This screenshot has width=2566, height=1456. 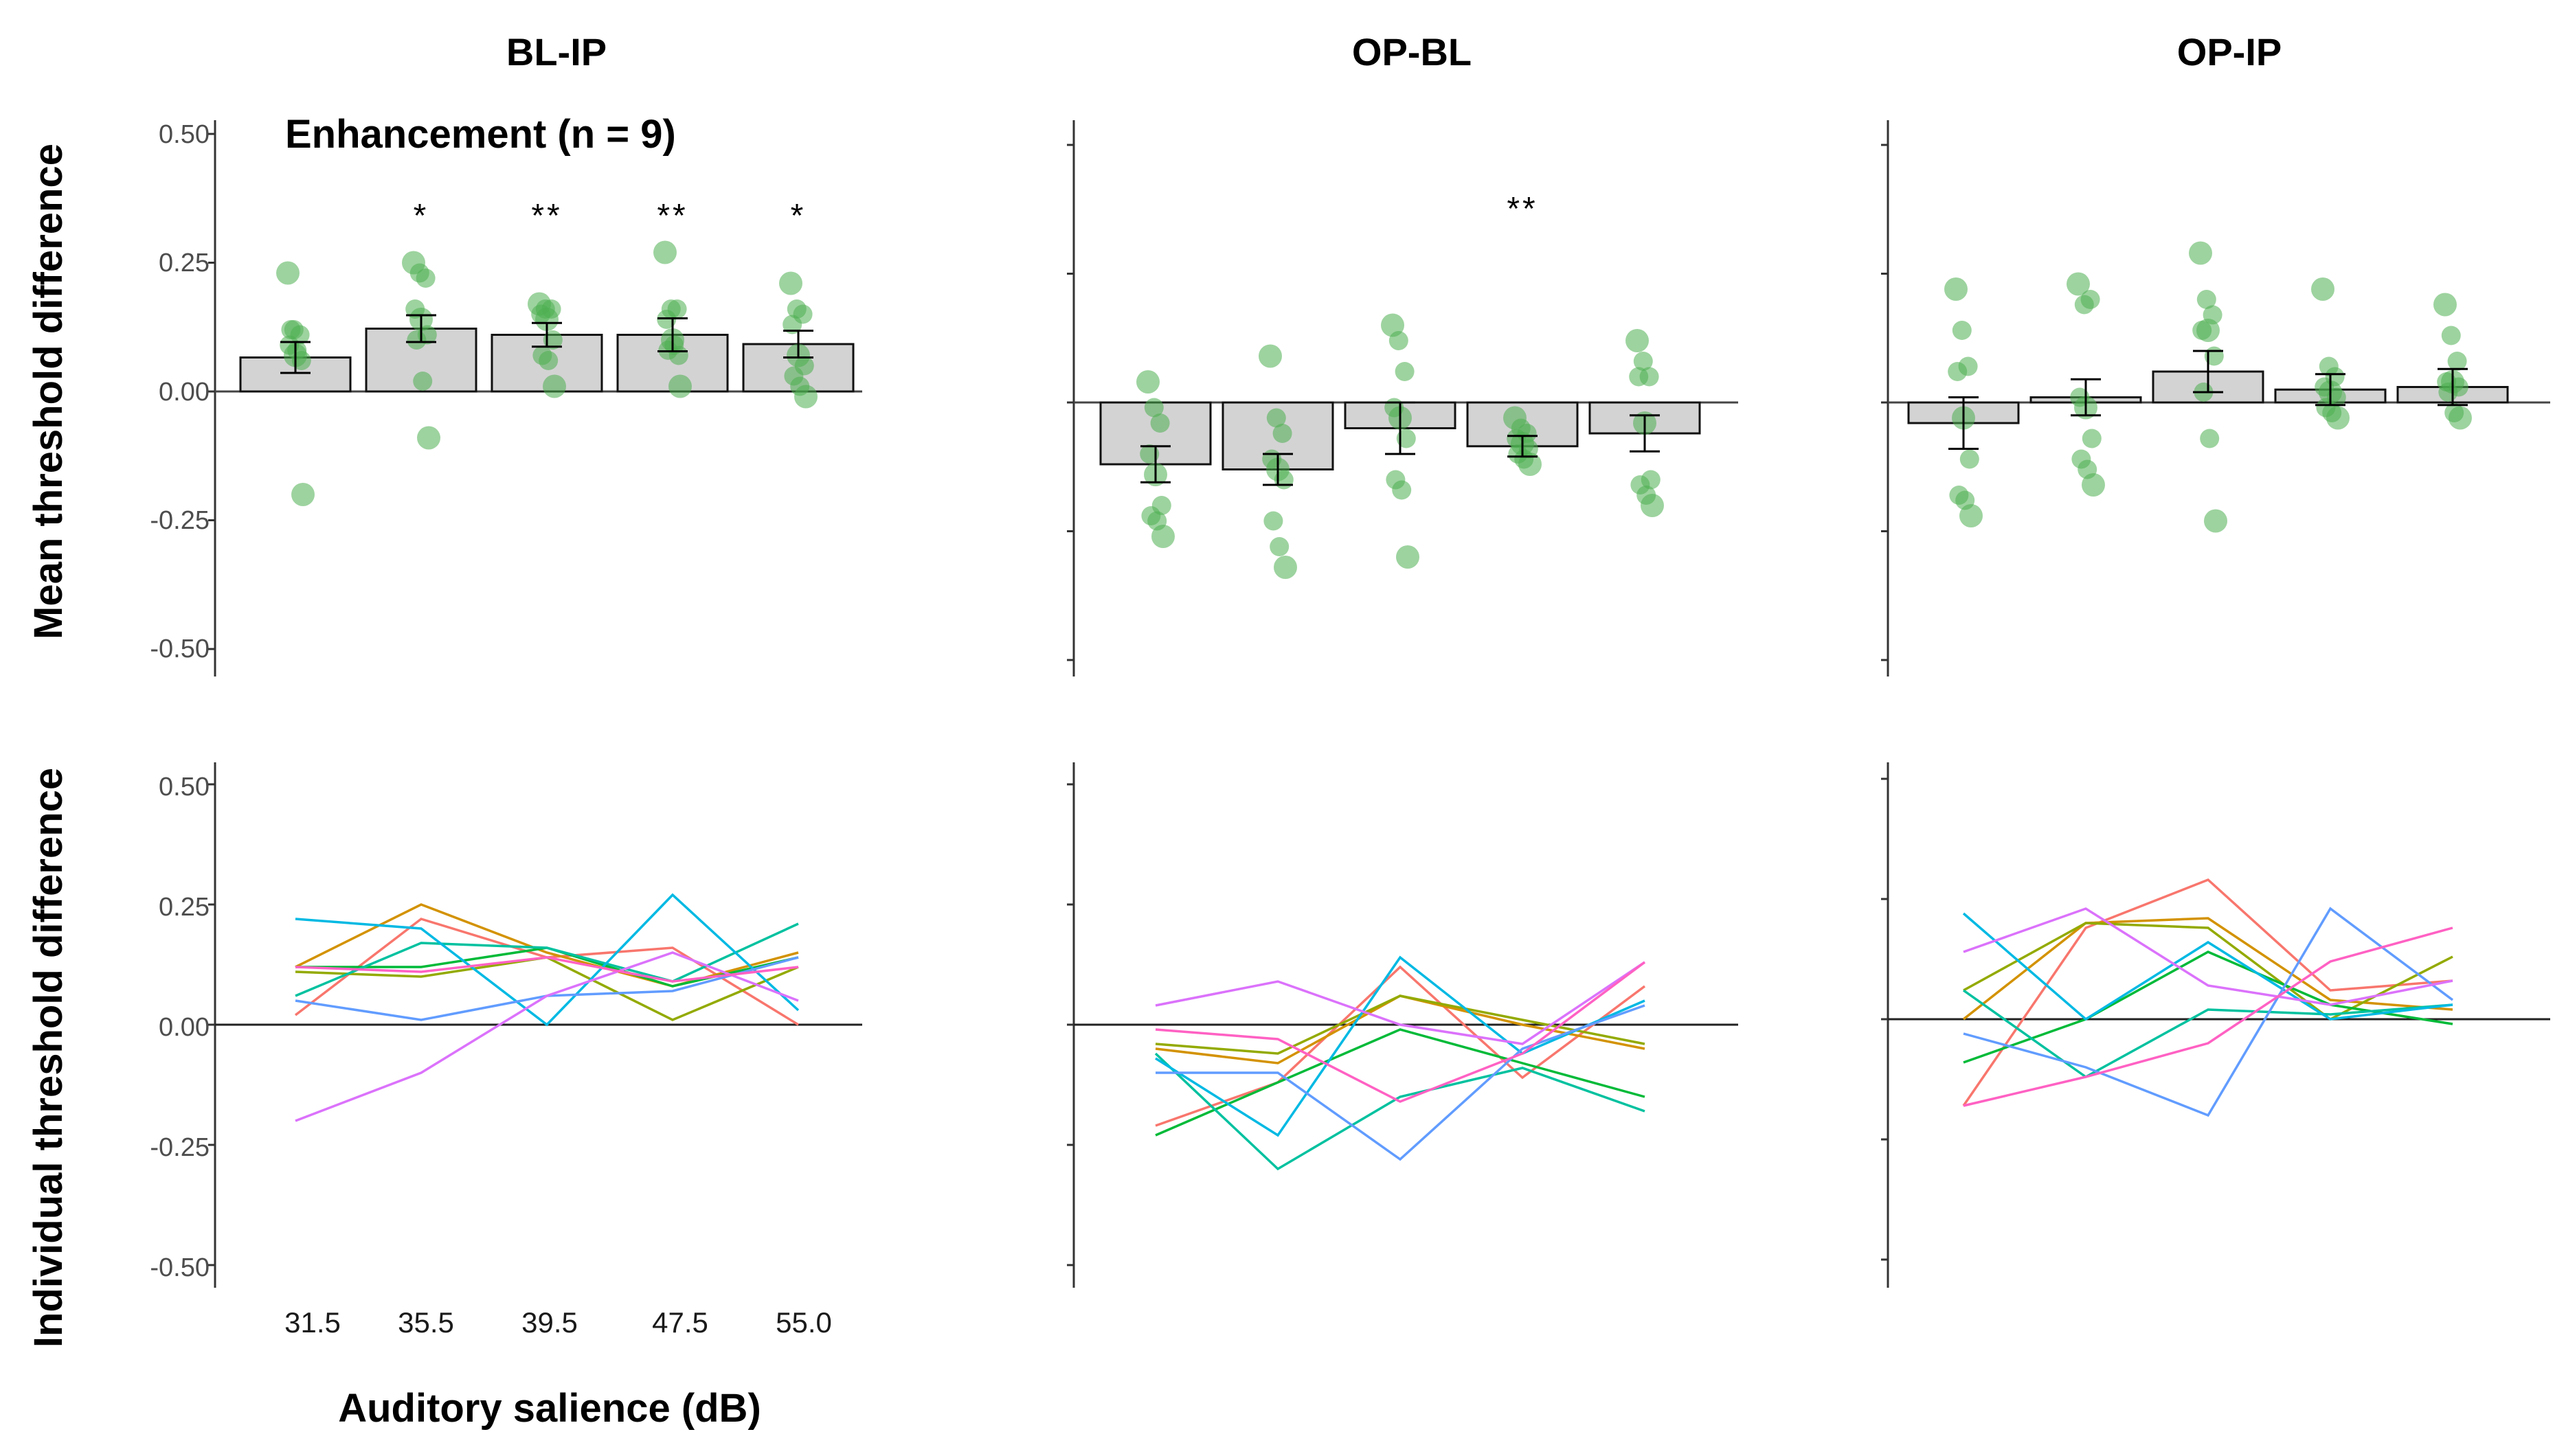 What do you see at coordinates (426, 1322) in the screenshot?
I see `x-tick-label: 35.5` at bounding box center [426, 1322].